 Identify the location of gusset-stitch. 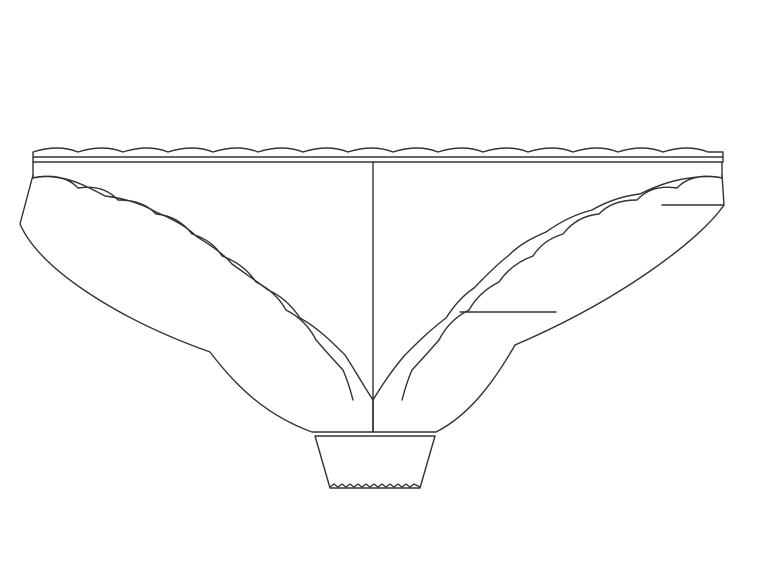
(375, 485).